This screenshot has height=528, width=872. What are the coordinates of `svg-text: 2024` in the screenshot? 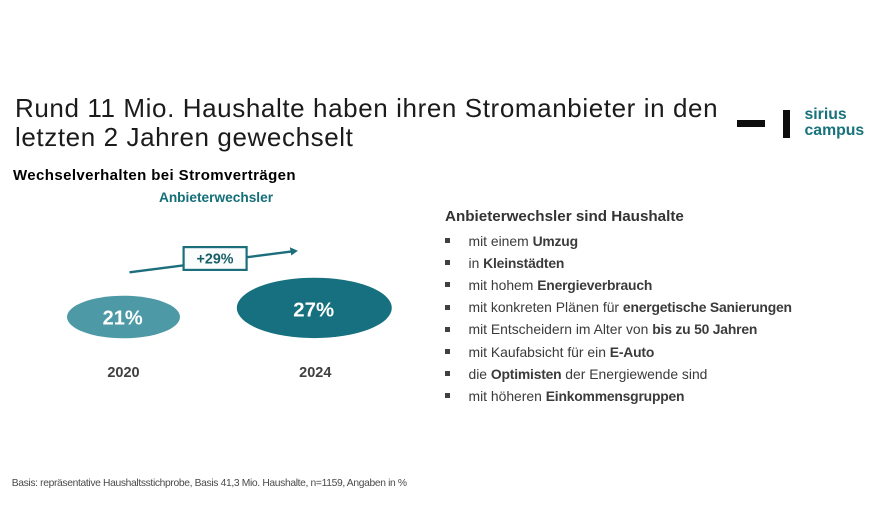 It's located at (315, 373).